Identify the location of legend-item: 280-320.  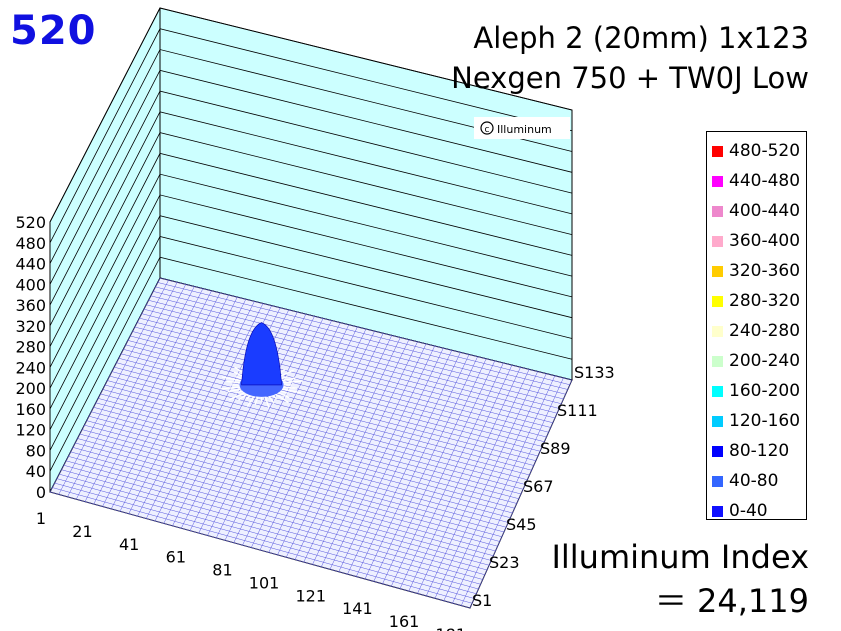
(756, 301).